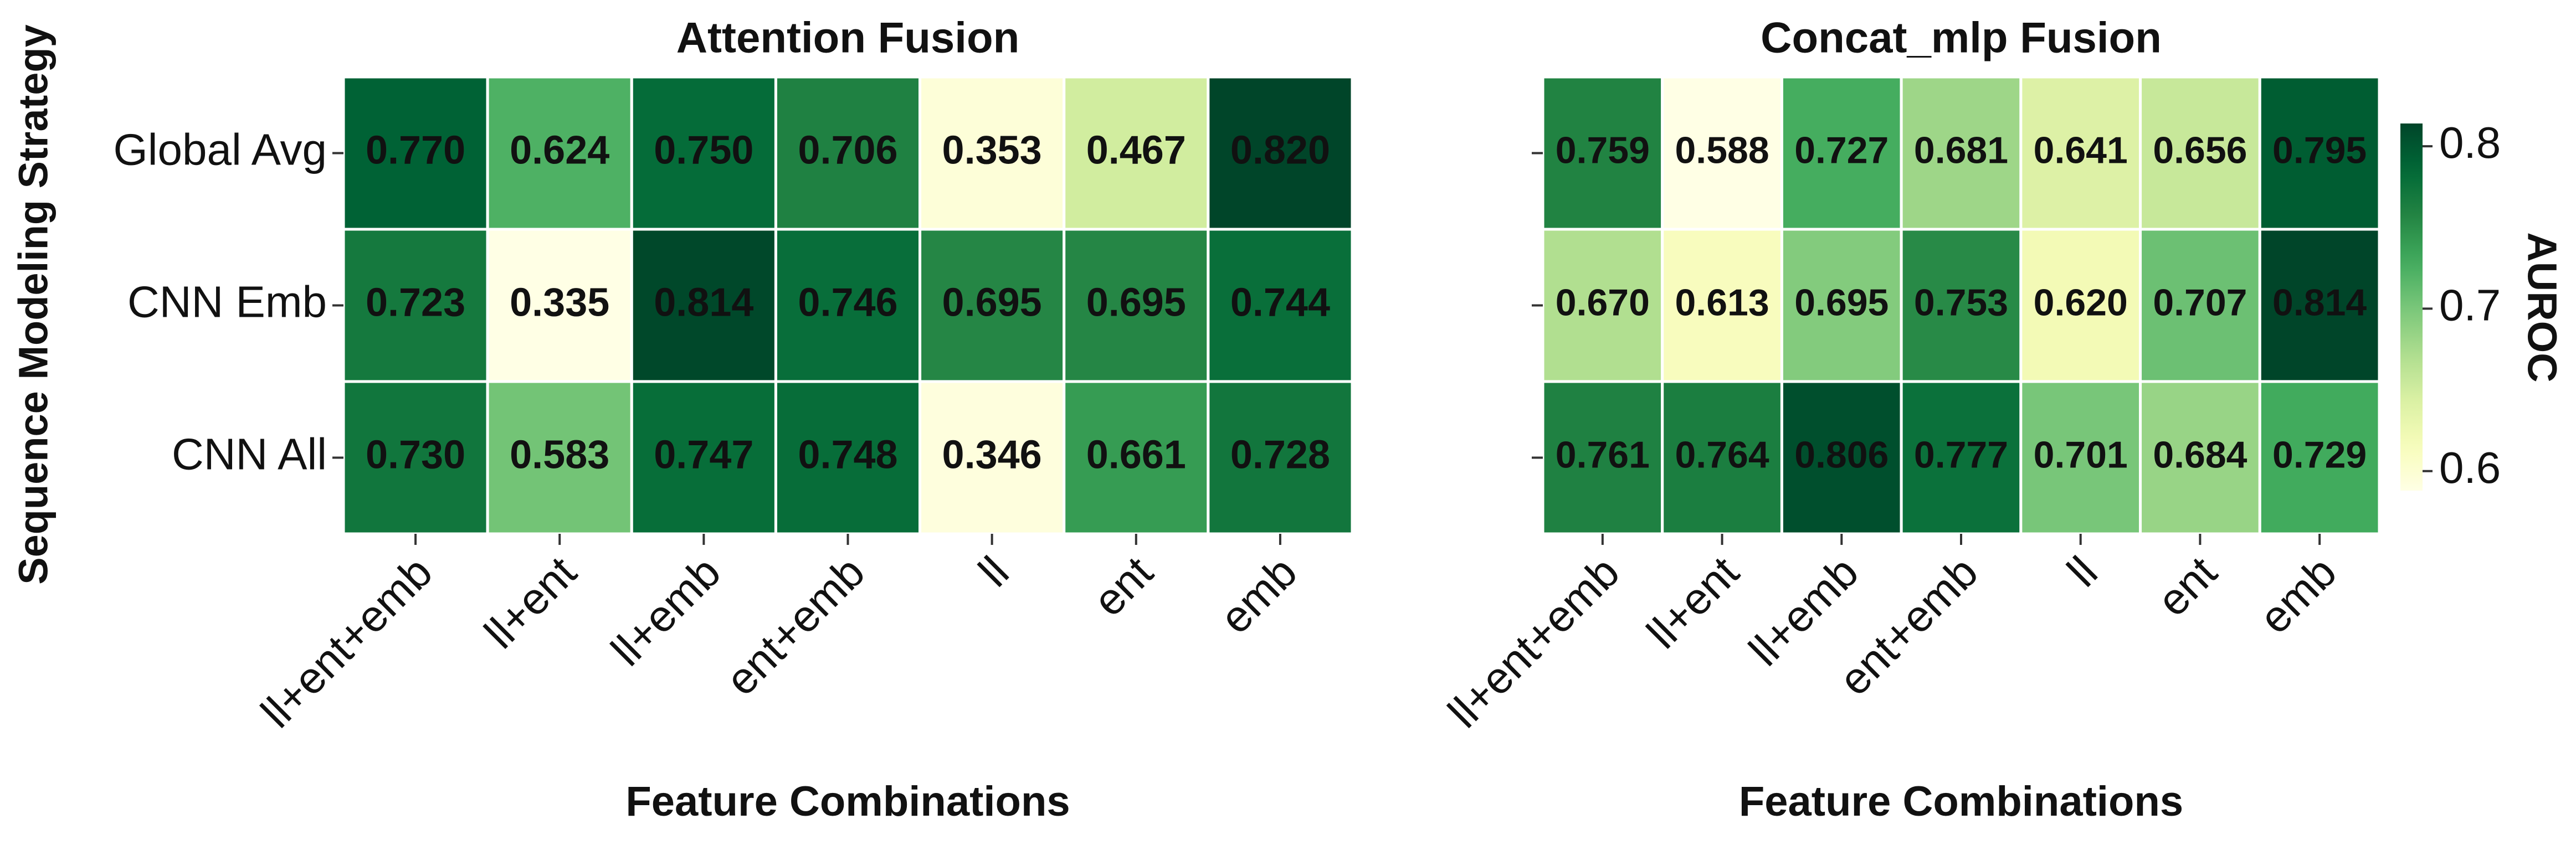 The width and height of the screenshot is (2576, 850). Describe the element at coordinates (2081, 455) in the screenshot. I see `cell-label: 0.701` at that location.